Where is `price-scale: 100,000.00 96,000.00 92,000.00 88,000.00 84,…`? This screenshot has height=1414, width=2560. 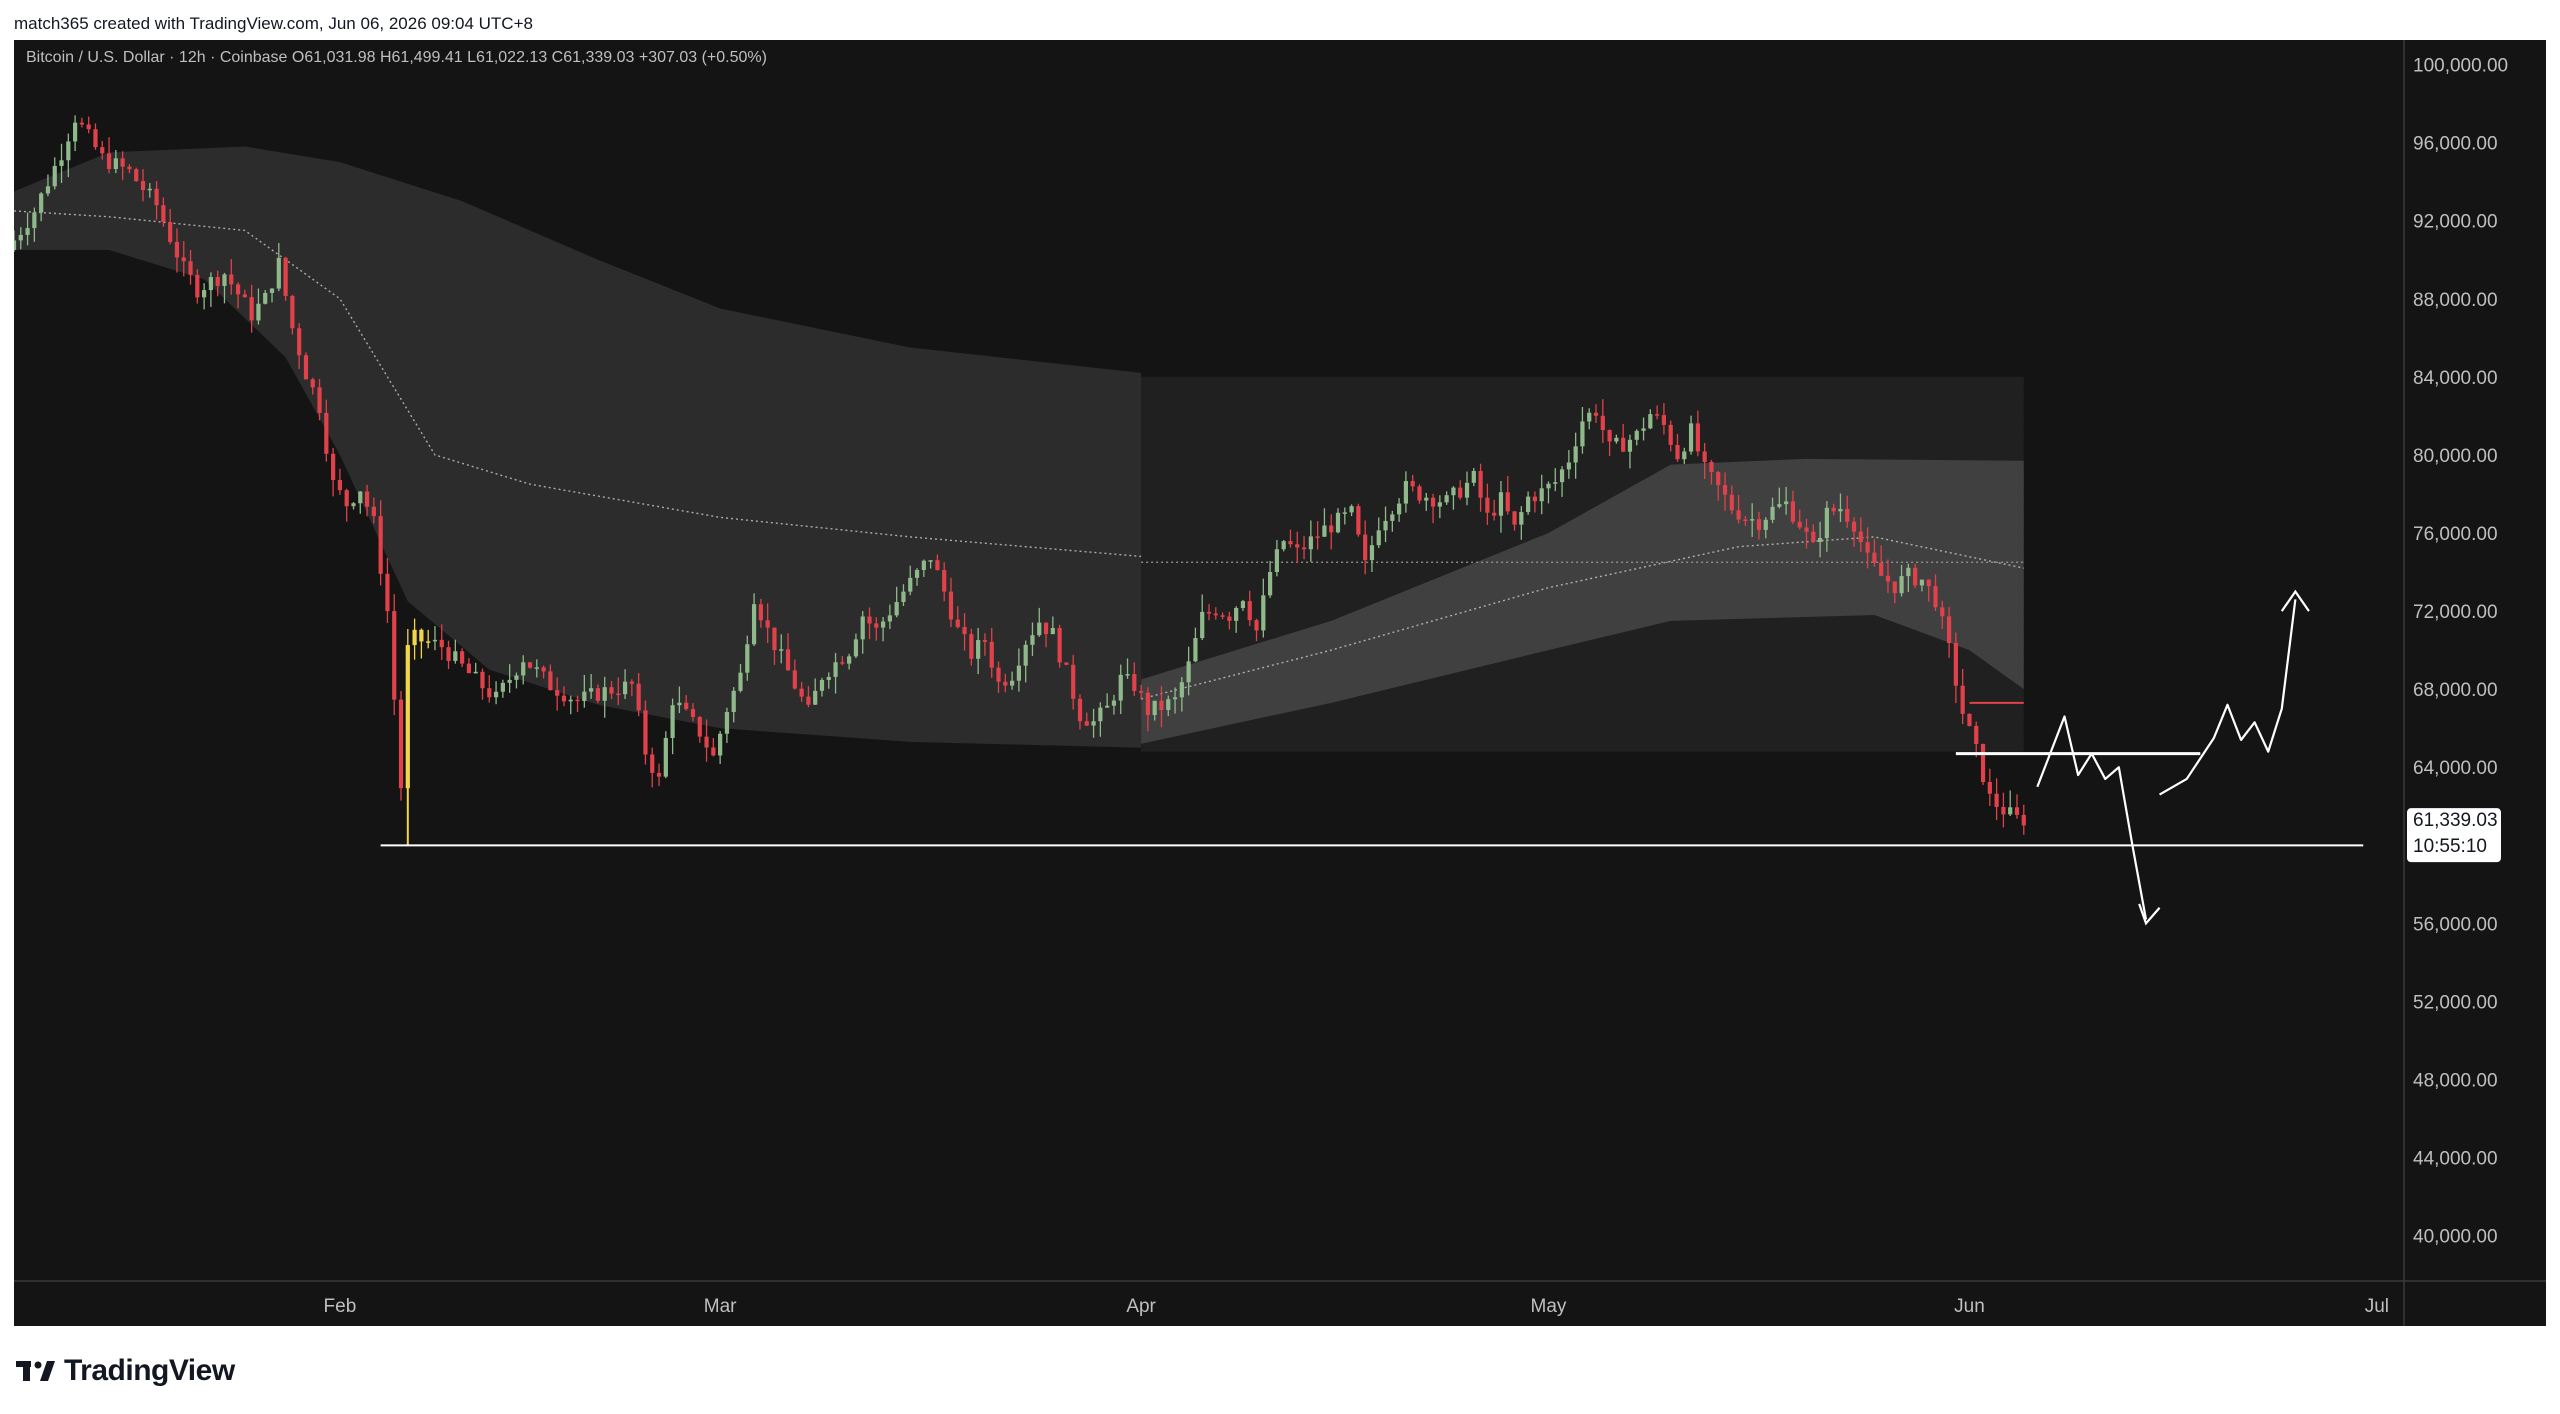
price-scale: 100,000.00 96,000.00 92,000.00 88,000.00 84,… is located at coordinates (2460, 652).